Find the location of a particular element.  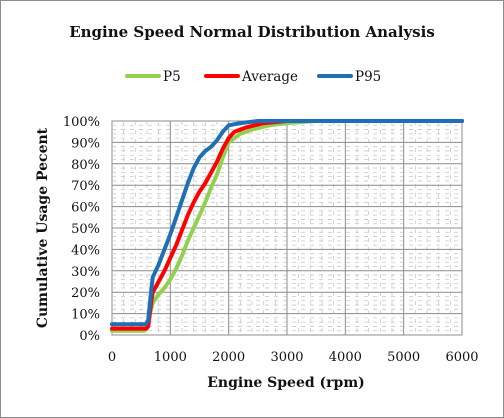

x-tick-label: 4000 is located at coordinates (345, 357).